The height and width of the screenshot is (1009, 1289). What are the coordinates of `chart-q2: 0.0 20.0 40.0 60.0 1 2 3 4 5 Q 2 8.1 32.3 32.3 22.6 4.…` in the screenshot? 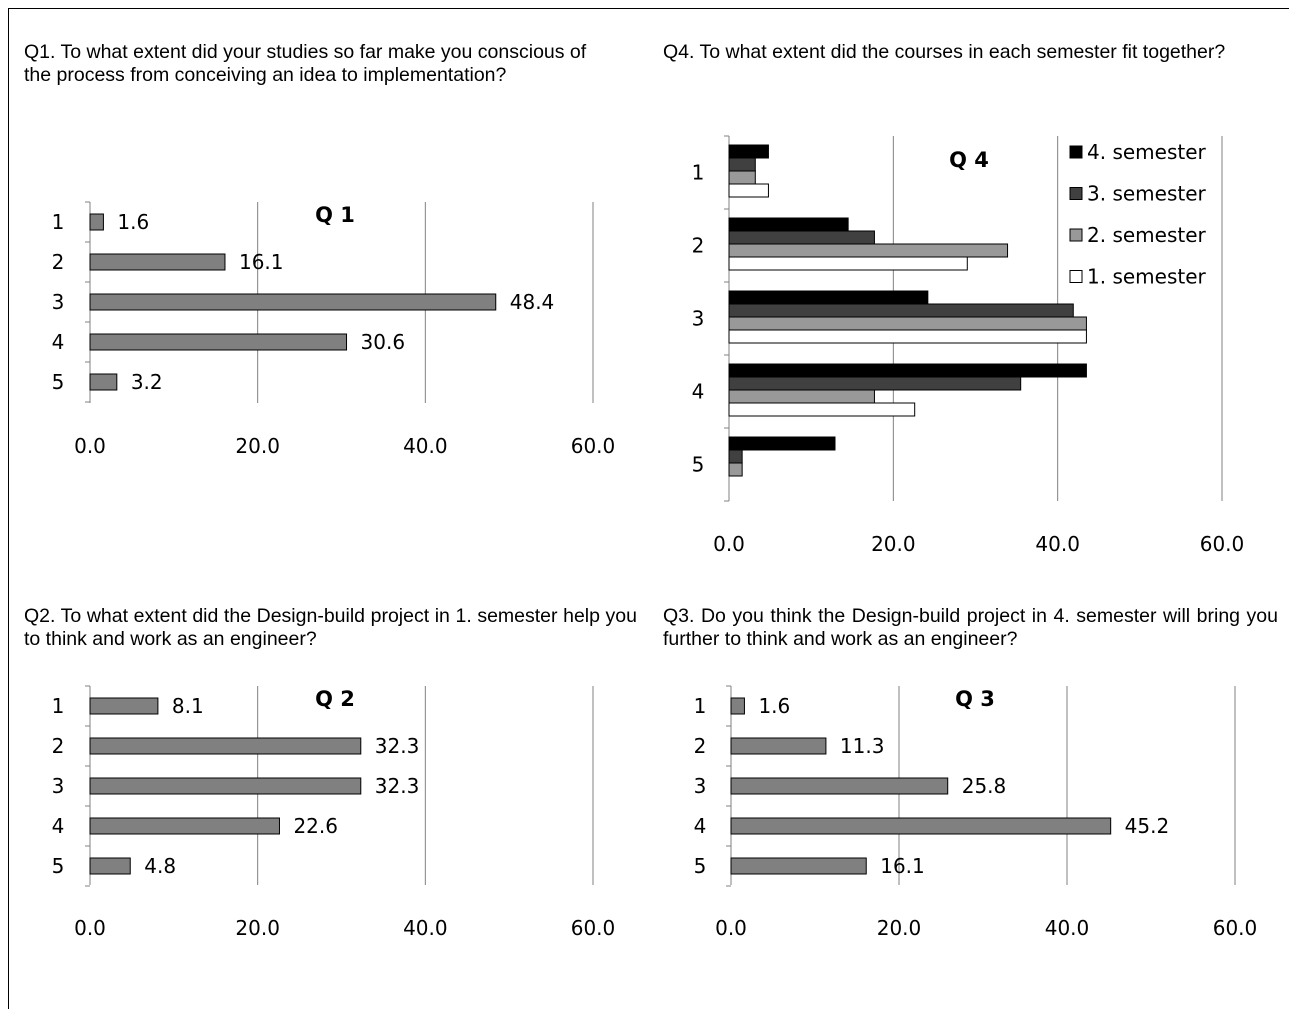 It's located at (334, 812).